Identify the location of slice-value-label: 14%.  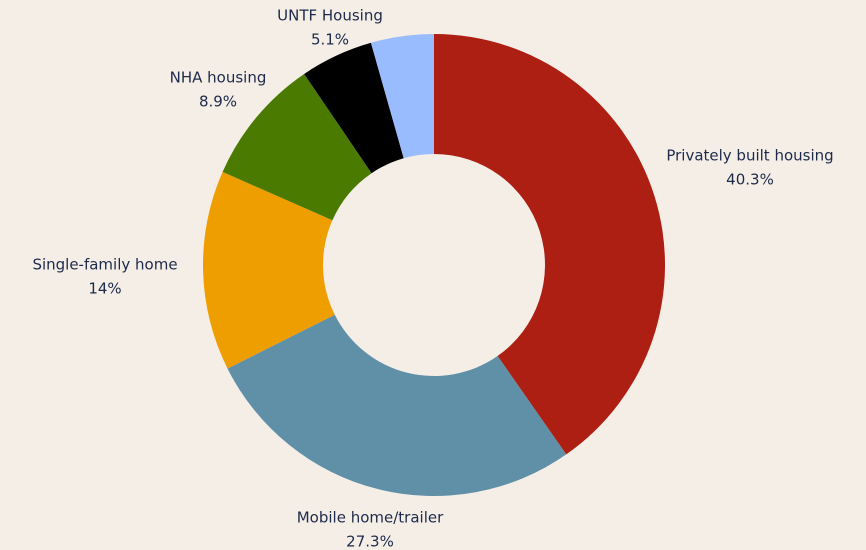
(104, 289).